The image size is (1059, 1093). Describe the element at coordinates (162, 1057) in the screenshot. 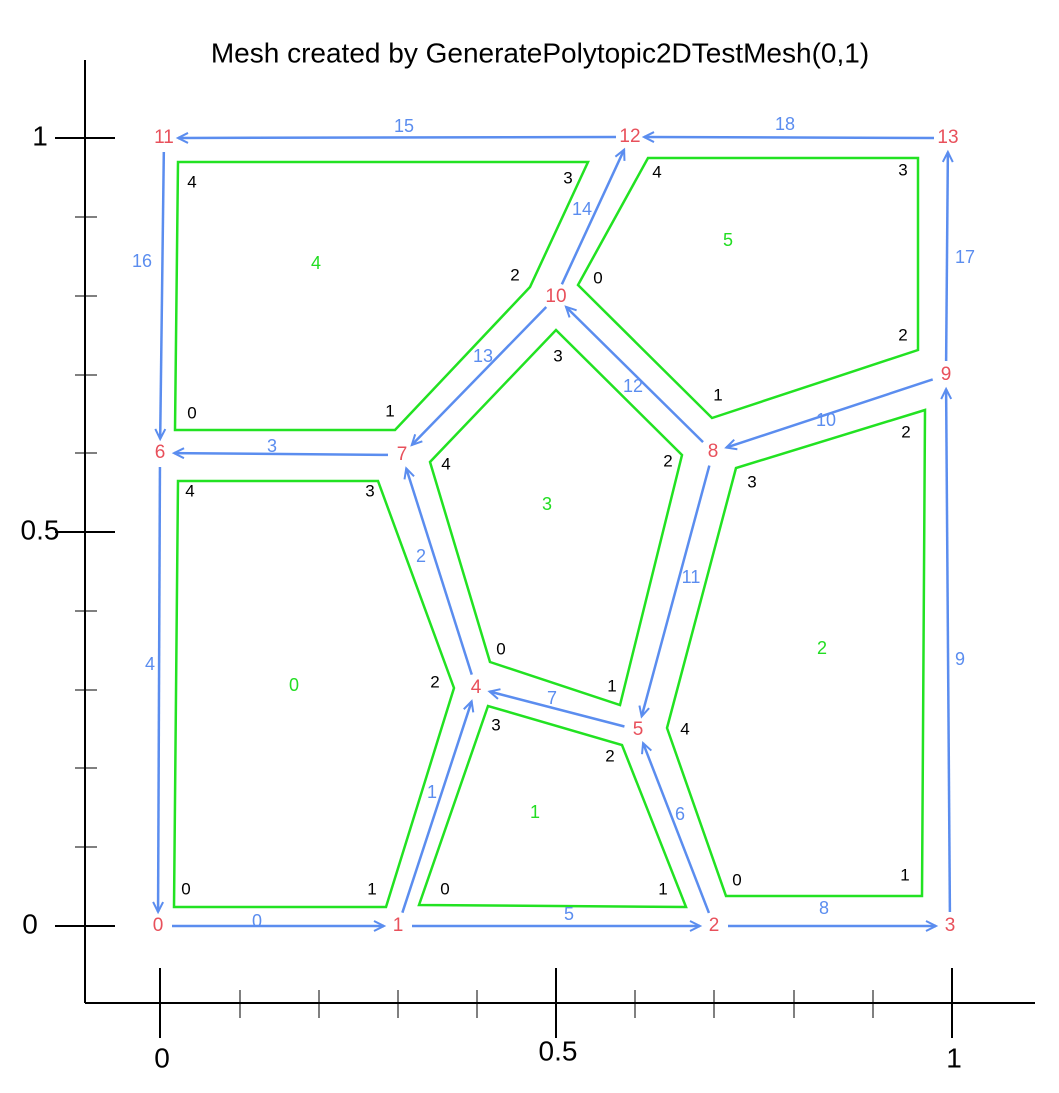

I see `x-tick-label: 0` at that location.